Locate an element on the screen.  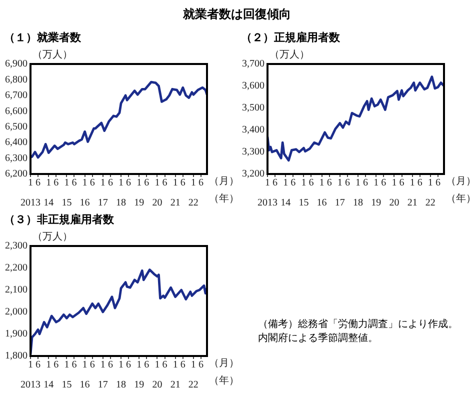
y-tick-label: 2,300 is located at coordinates (16, 246).